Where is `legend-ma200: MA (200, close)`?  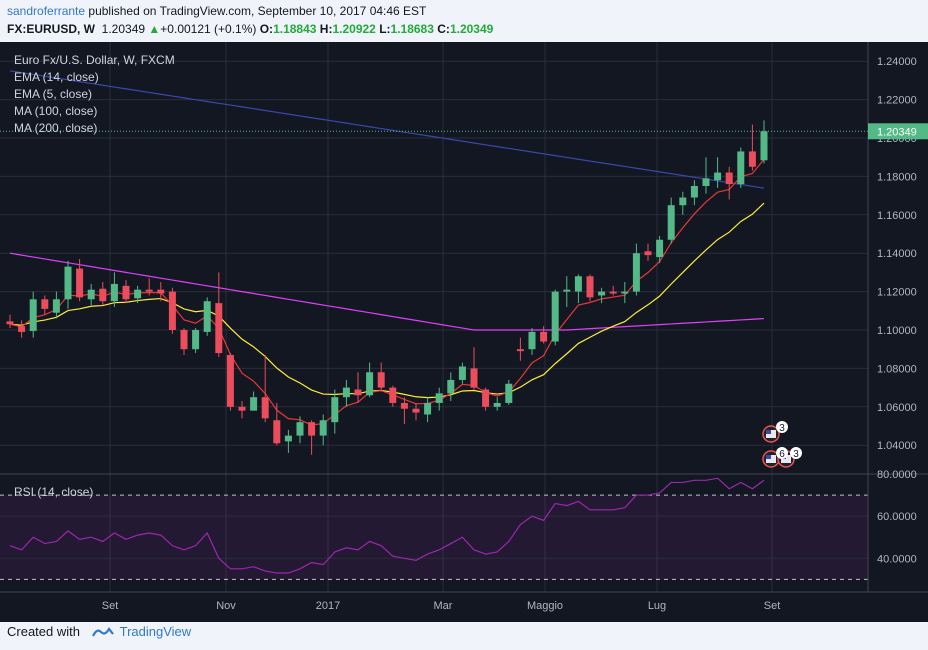 legend-ma200: MA (200, close) is located at coordinates (56, 128).